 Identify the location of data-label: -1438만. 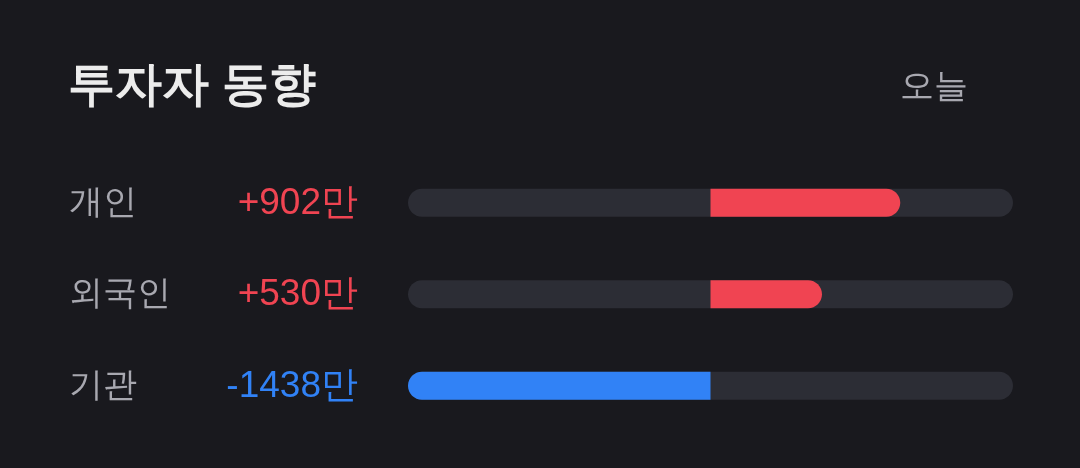
(292, 384).